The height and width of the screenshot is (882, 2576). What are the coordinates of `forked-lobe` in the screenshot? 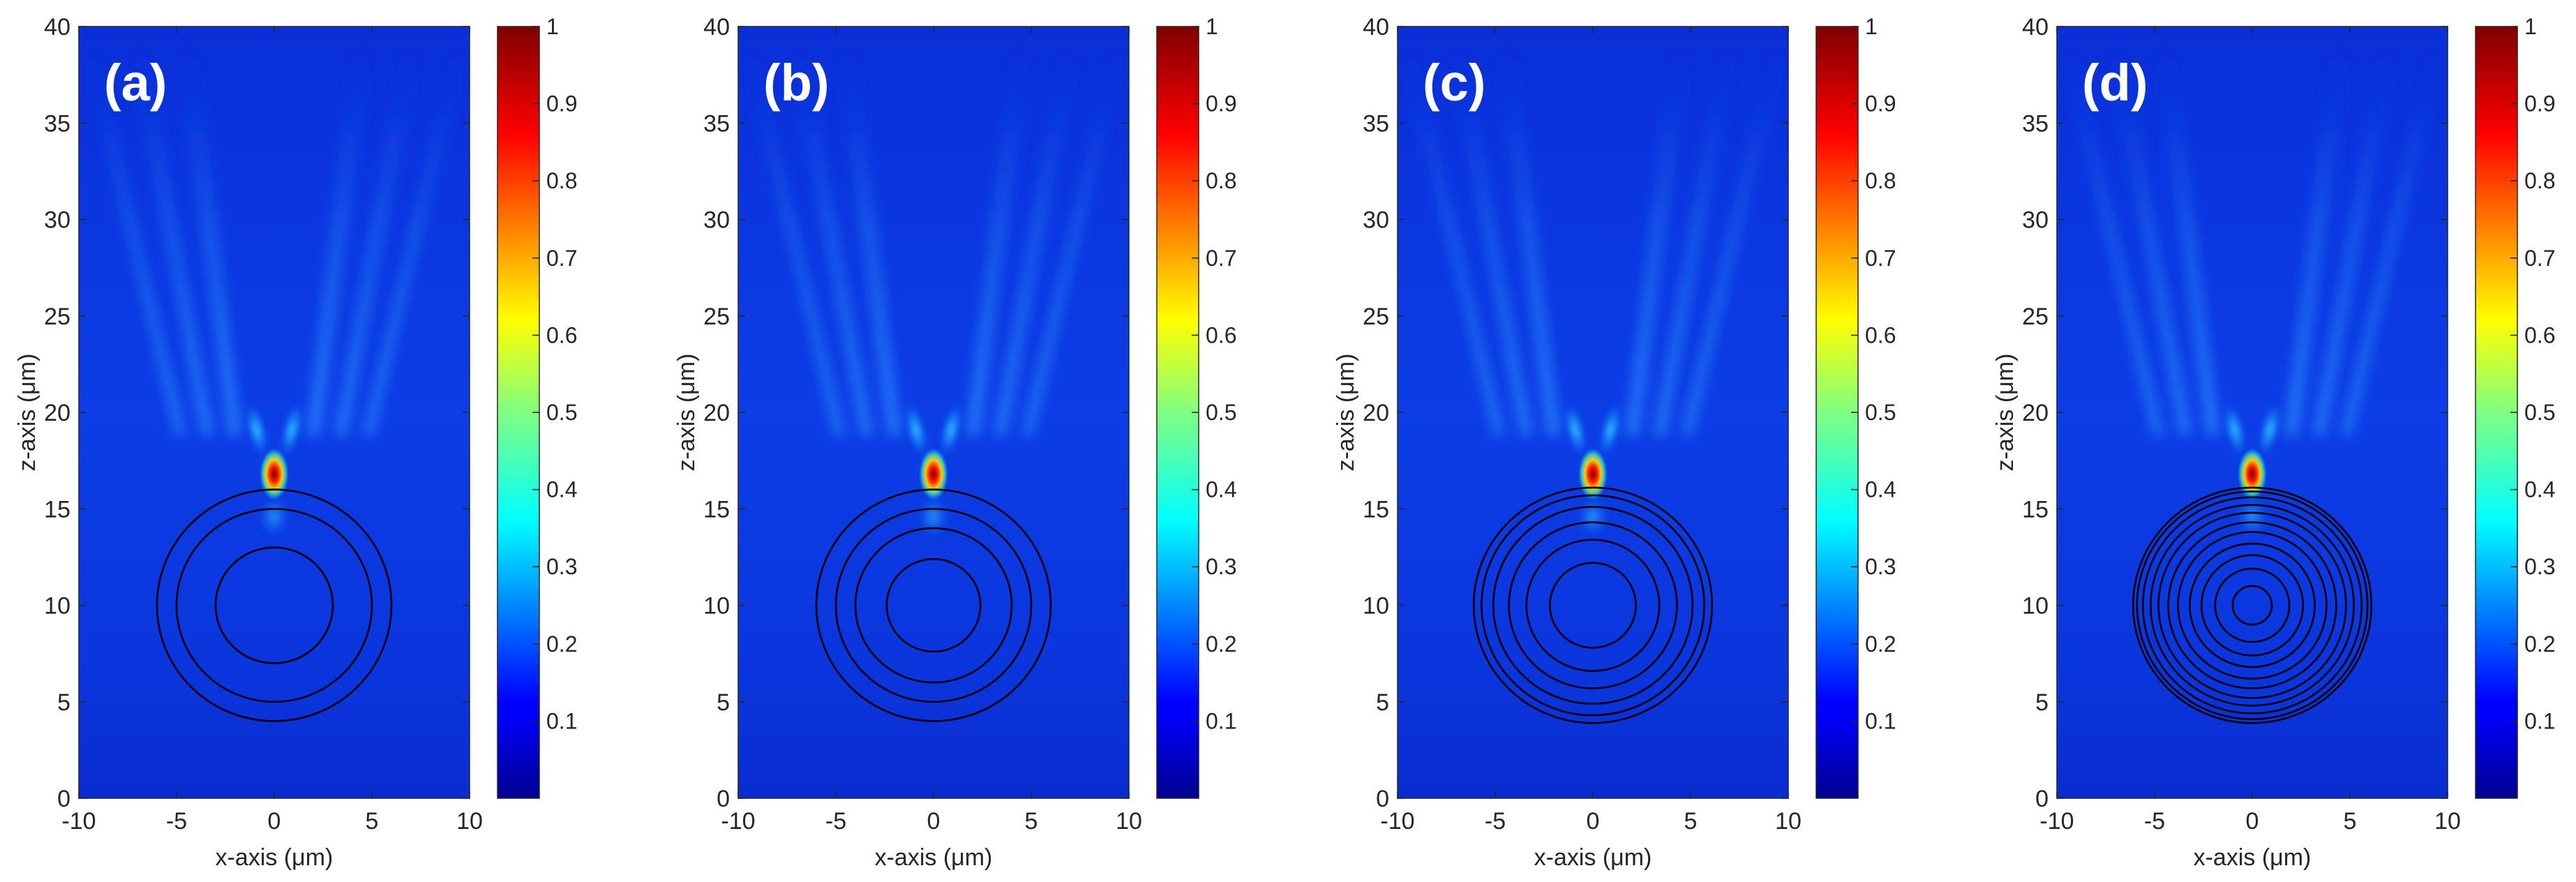 It's located at (274, 430).